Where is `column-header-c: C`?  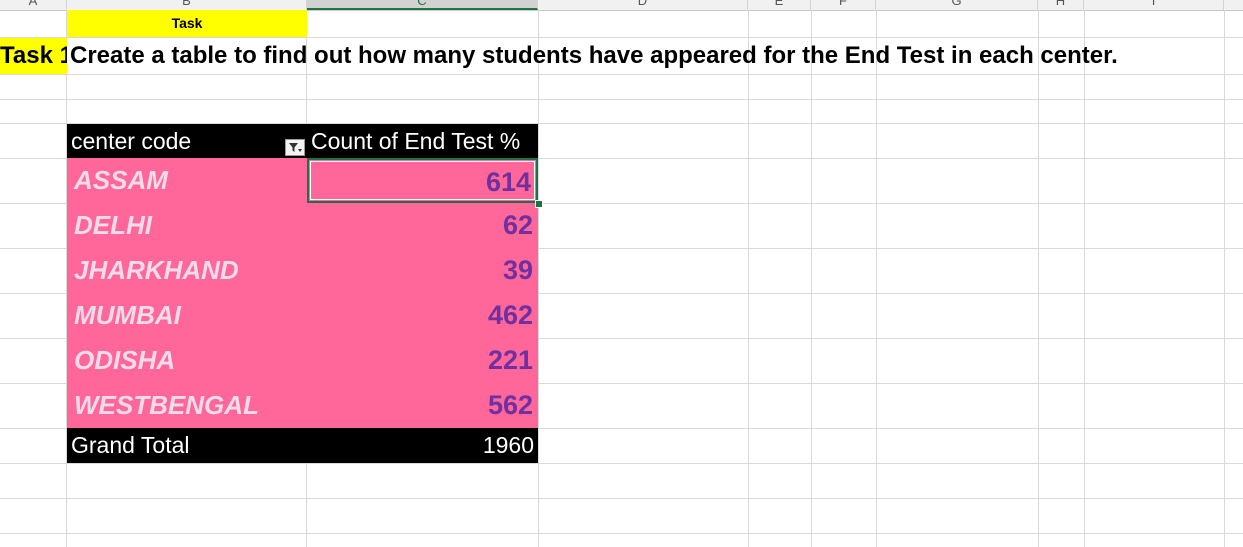 column-header-c: C is located at coordinates (422, 5).